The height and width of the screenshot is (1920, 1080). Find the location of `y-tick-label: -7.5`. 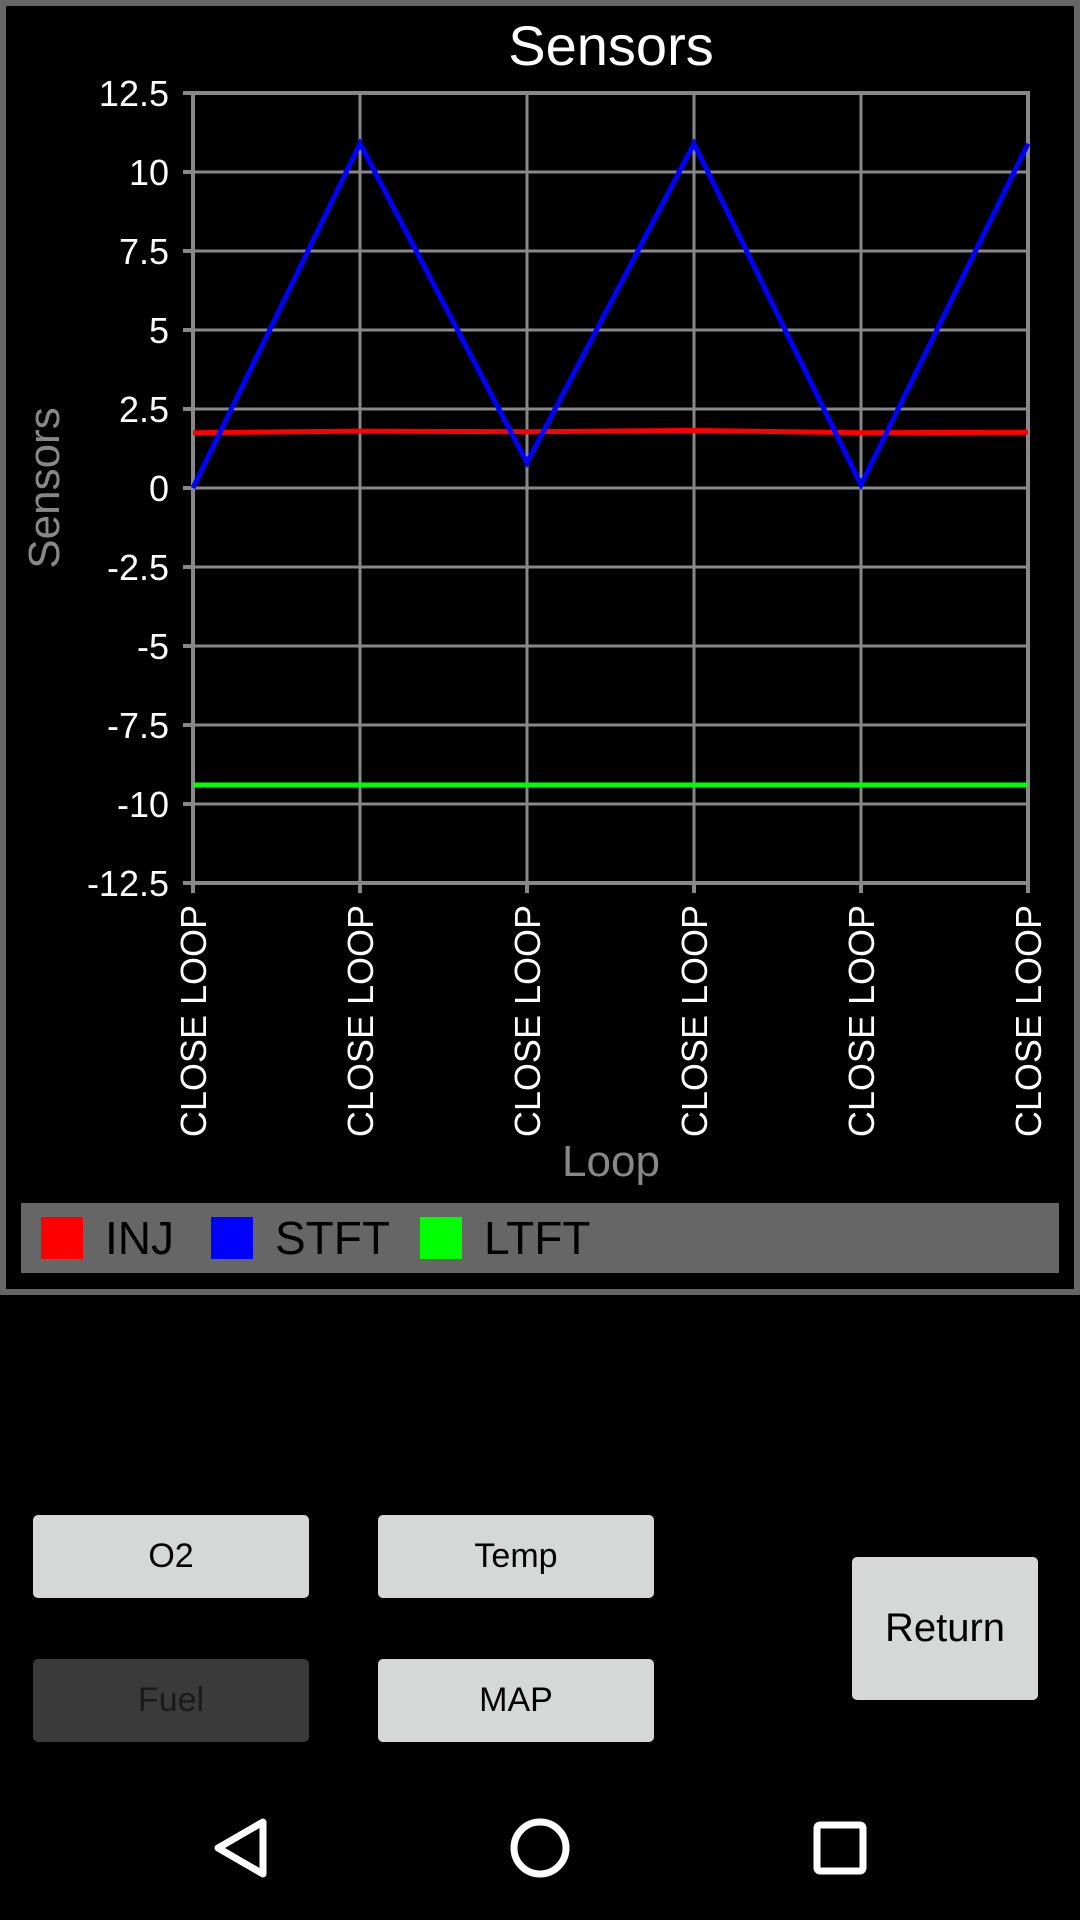

y-tick-label: -7.5 is located at coordinates (138, 725).